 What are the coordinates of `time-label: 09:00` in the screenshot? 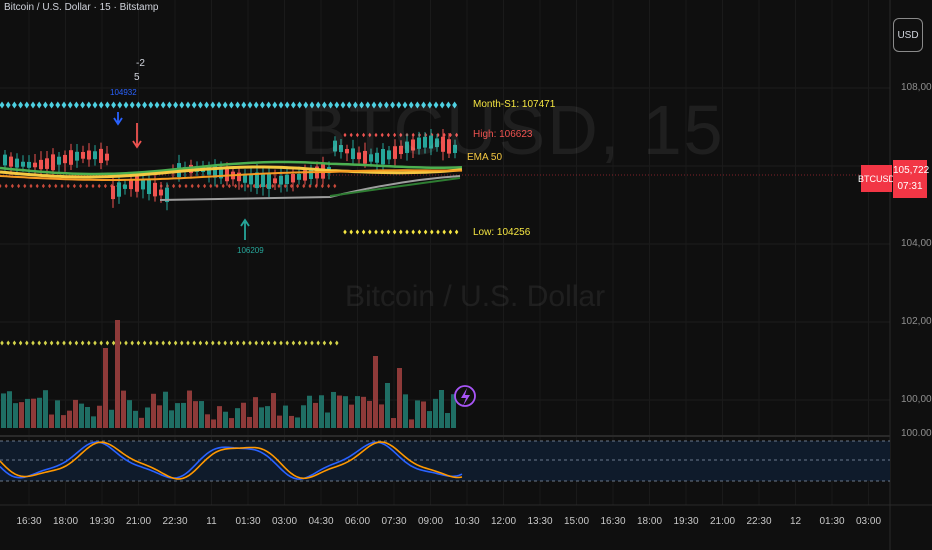 It's located at (430, 521).